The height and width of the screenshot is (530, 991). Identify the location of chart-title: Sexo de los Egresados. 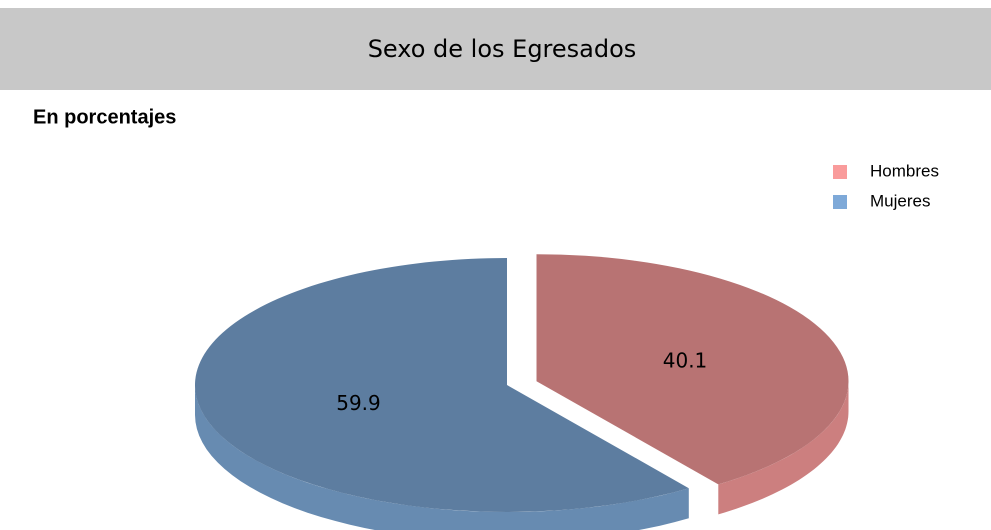
(502, 49).